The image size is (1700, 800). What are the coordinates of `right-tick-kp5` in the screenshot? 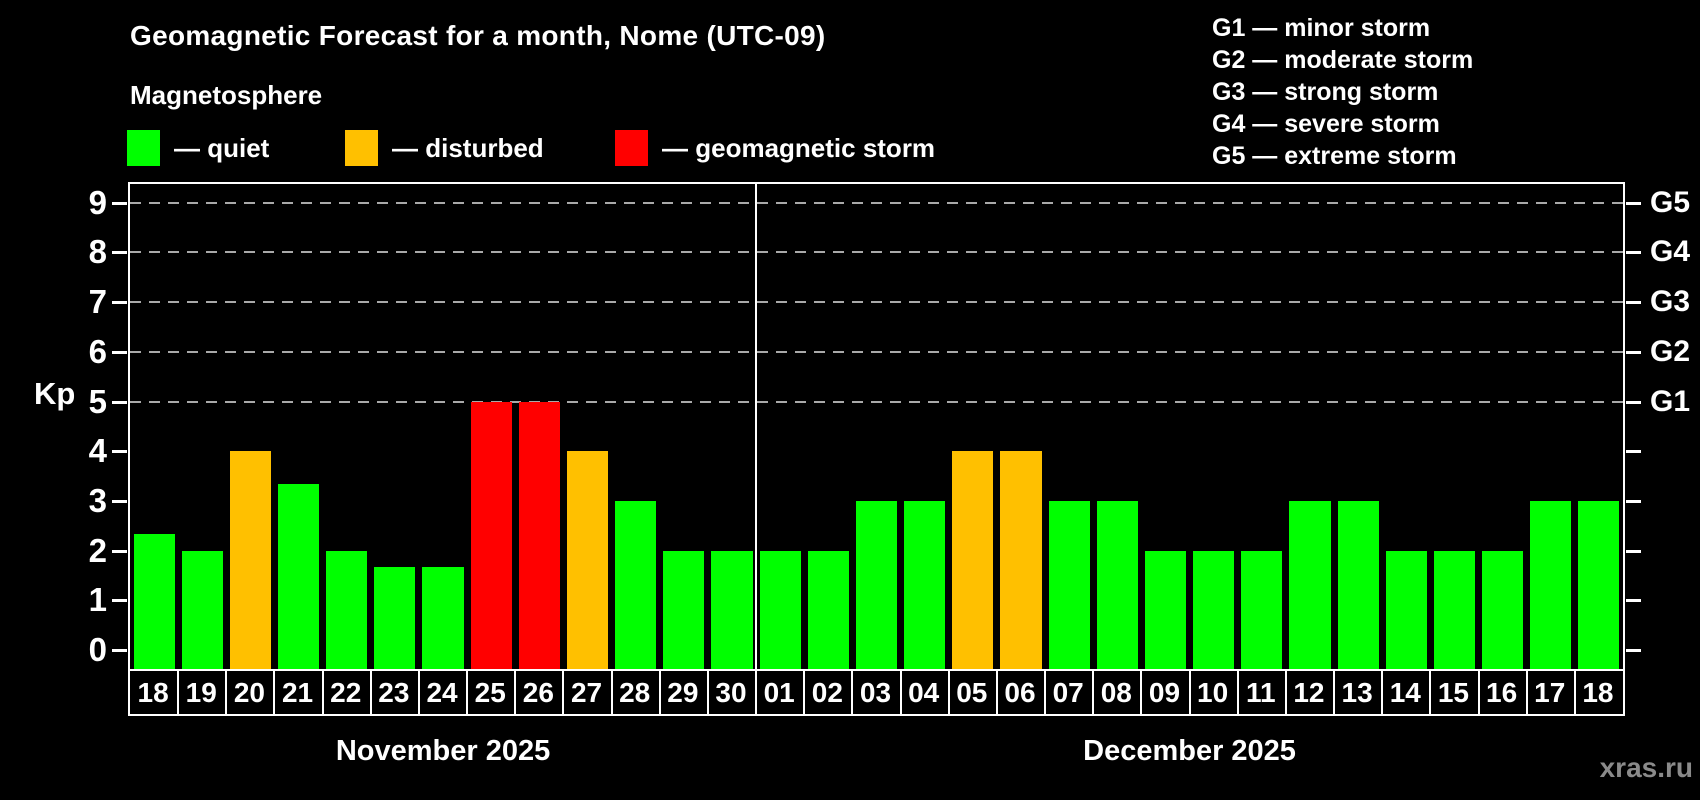 It's located at (1633, 402).